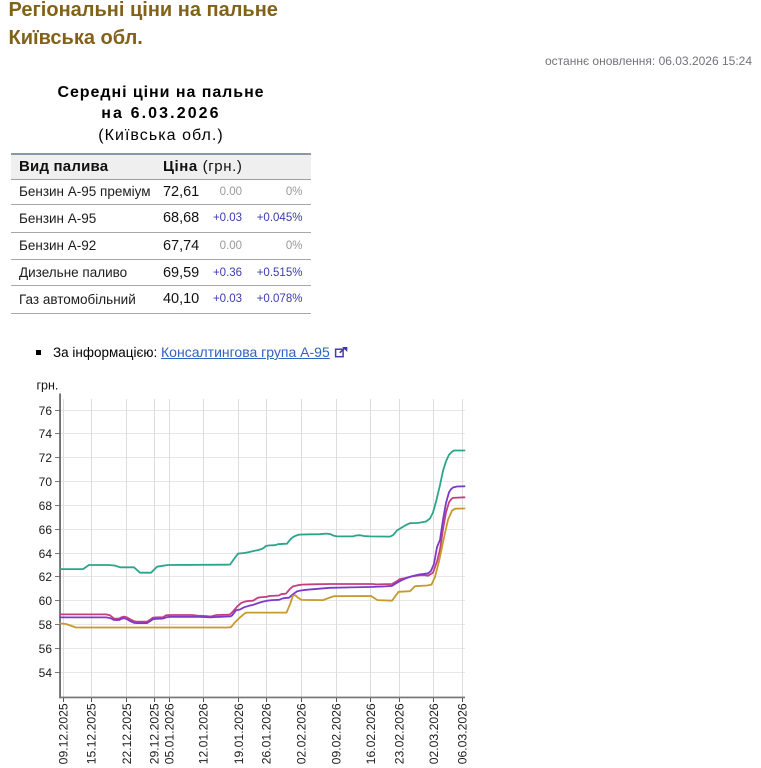 The height and width of the screenshot is (768, 761). Describe the element at coordinates (46, 458) in the screenshot. I see `svg-text: 72` at that location.